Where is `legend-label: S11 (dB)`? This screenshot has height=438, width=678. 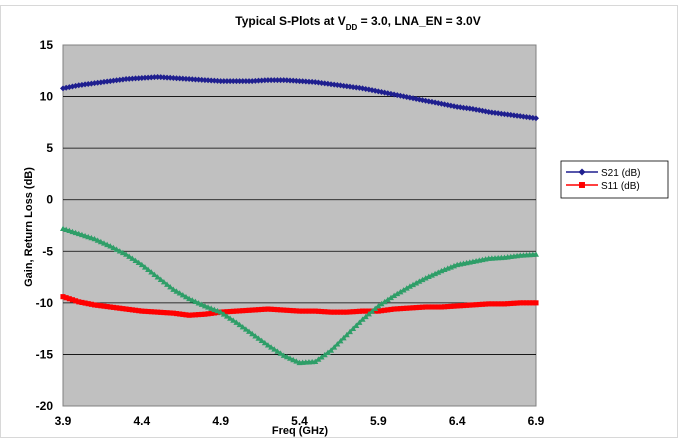
legend-label: S11 (dB) is located at coordinates (620, 186).